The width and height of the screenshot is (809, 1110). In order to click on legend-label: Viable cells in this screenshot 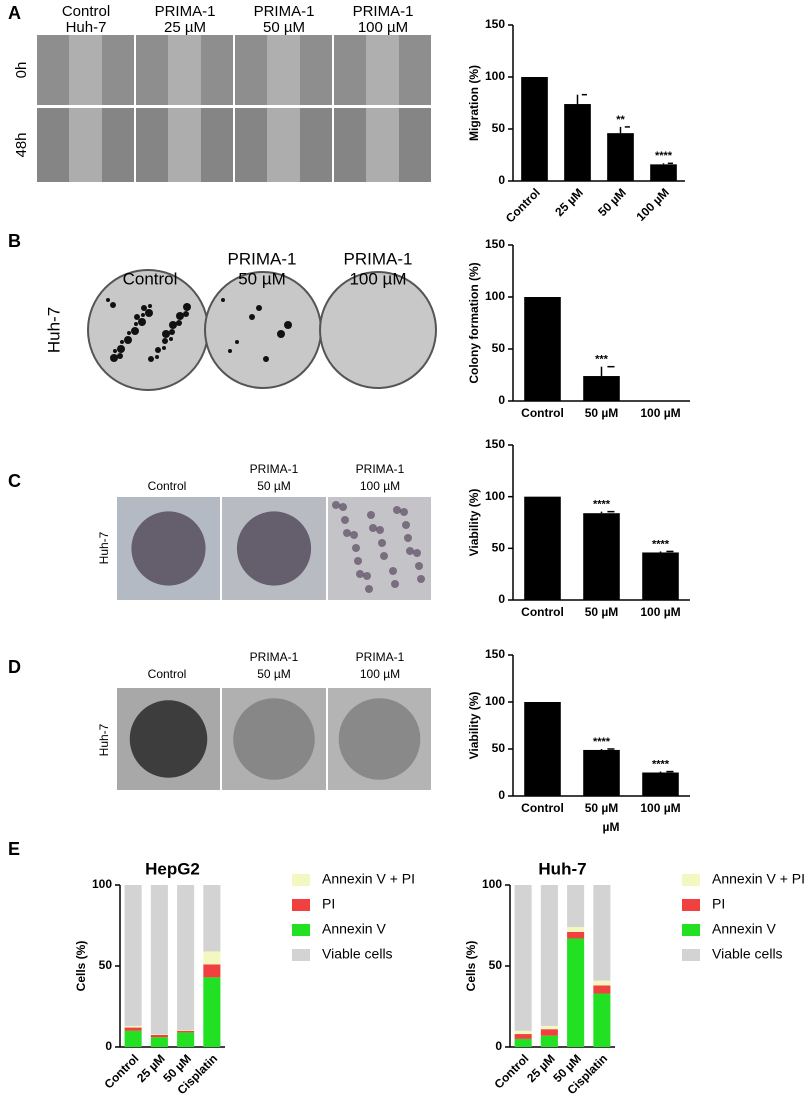, I will do `click(357, 954)`.